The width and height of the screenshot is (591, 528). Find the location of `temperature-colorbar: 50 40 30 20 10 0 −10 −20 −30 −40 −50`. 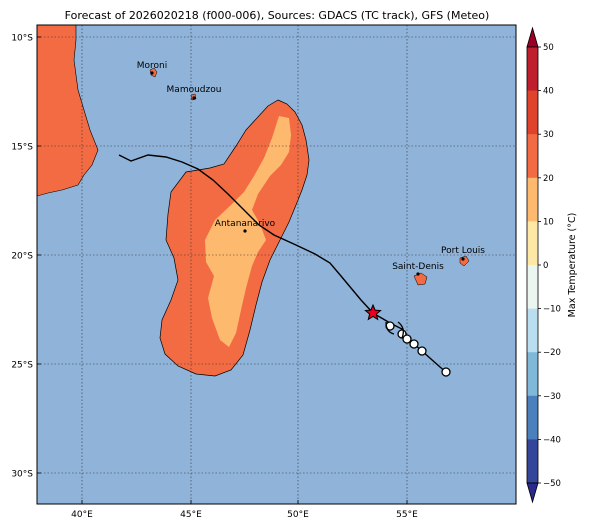

temperature-colorbar: 50 40 30 20 10 0 −10 −20 −30 −40 −50 is located at coordinates (543, 265).